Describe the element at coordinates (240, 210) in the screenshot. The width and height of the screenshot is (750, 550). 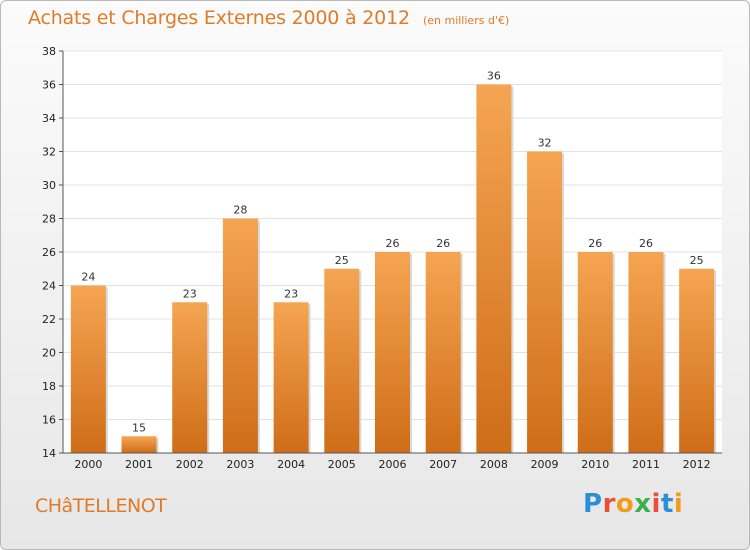
I see `data-label: 28` at that location.